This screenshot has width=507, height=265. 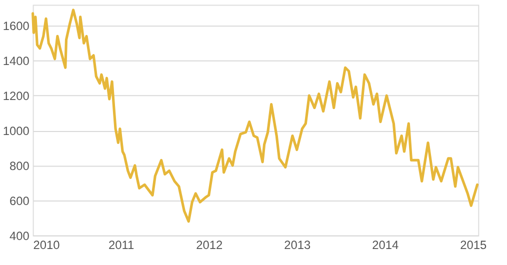 I want to click on x-tick-label: 2011, so click(x=121, y=245).